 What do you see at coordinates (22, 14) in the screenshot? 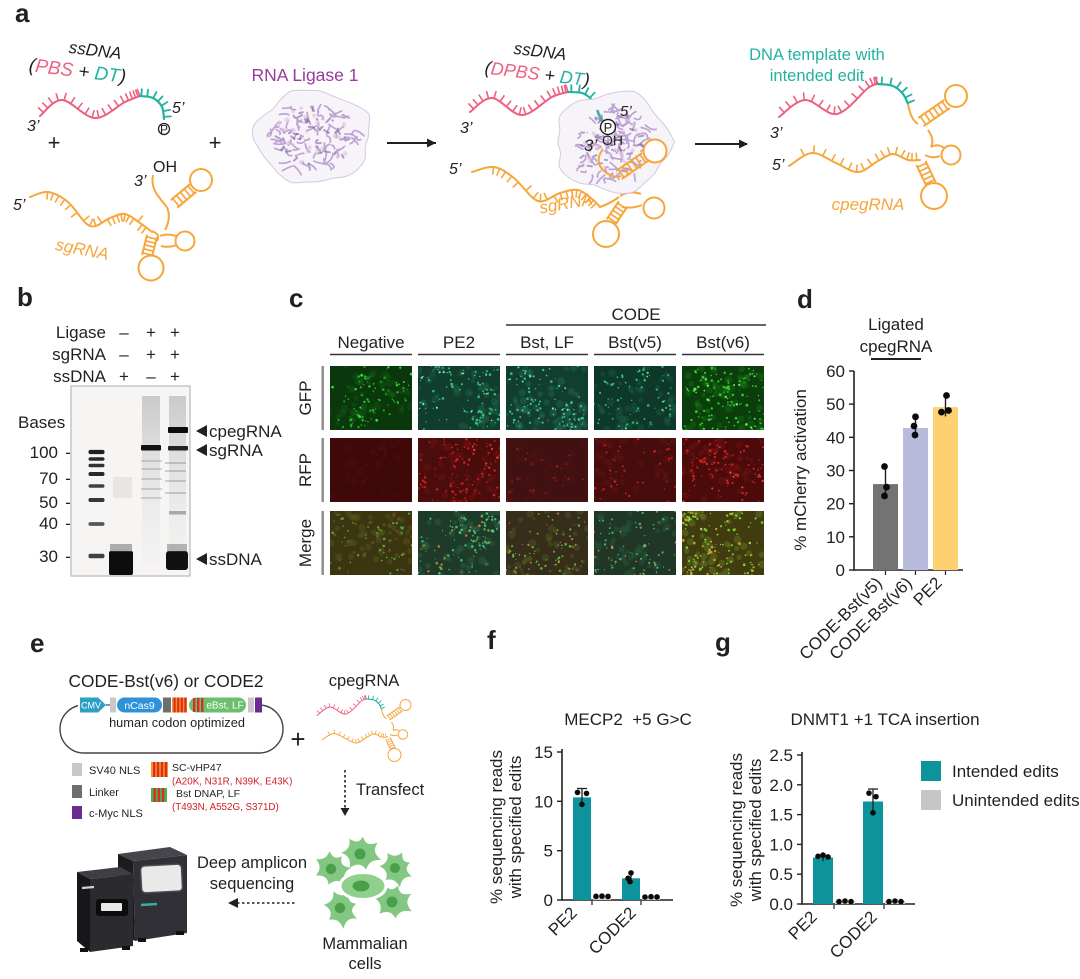
I see `svg-text: a` at bounding box center [22, 14].